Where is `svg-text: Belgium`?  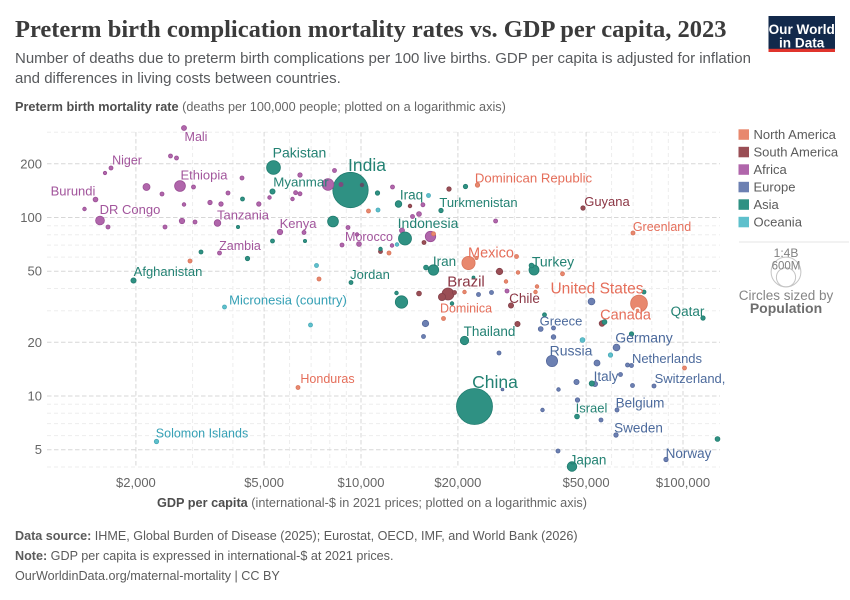
svg-text: Belgium is located at coordinates (640, 402).